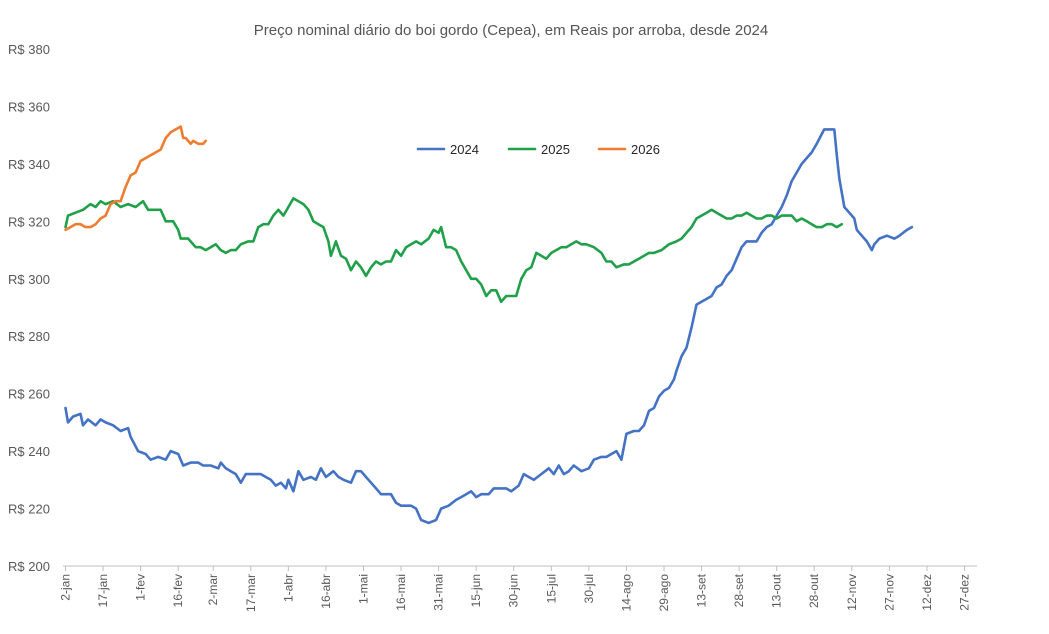  I want to click on y-tick-label: R$ 220, so click(29, 509).